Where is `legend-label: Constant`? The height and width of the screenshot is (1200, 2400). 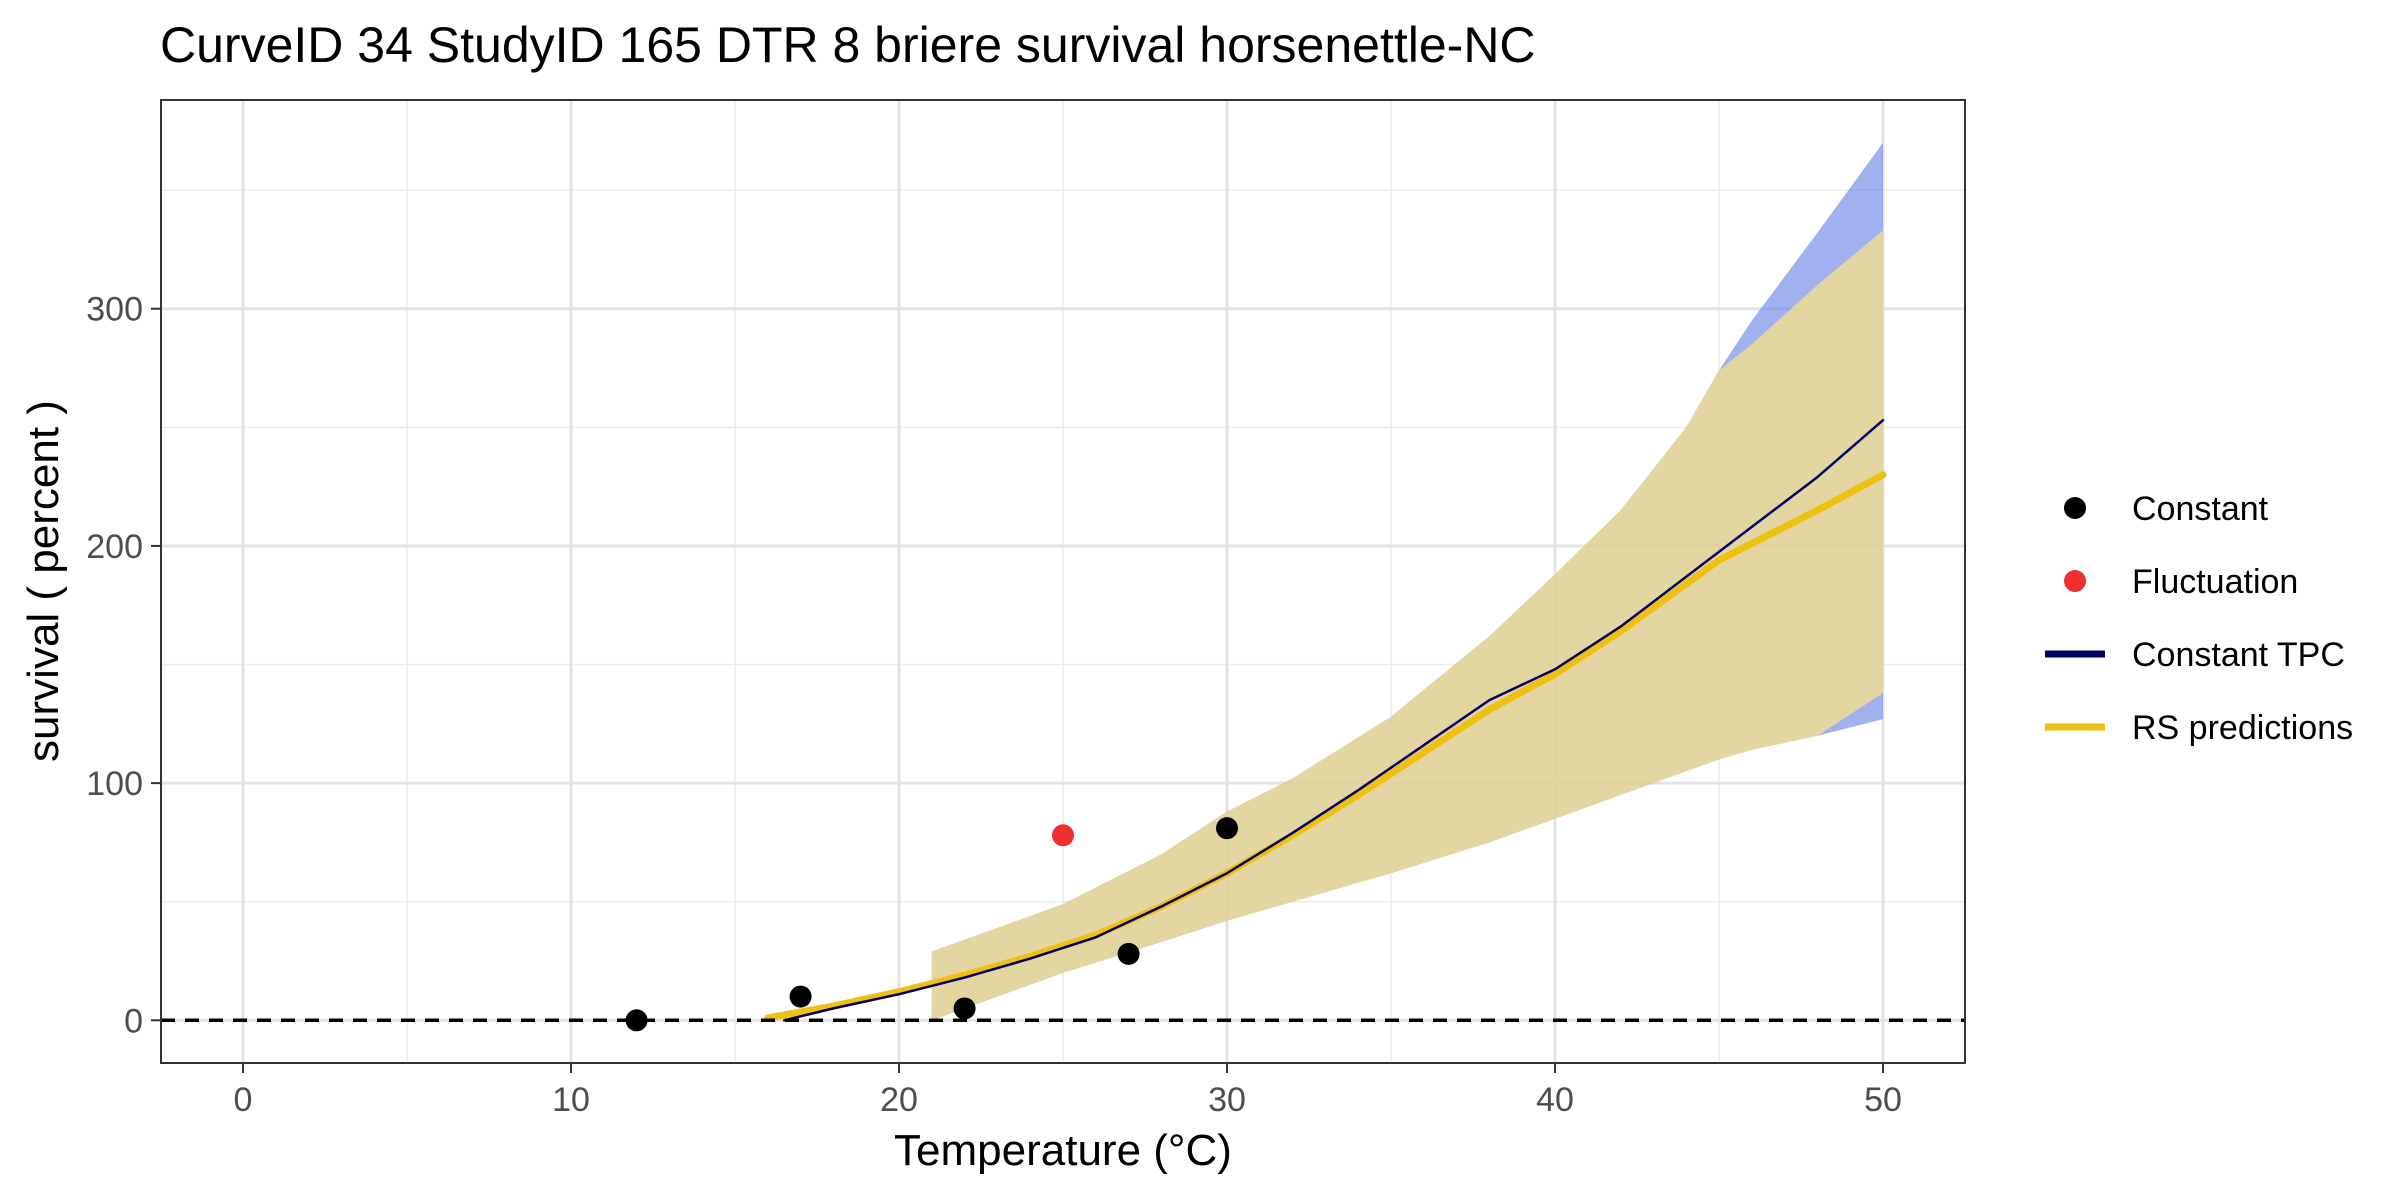
legend-label: Constant is located at coordinates (2200, 509).